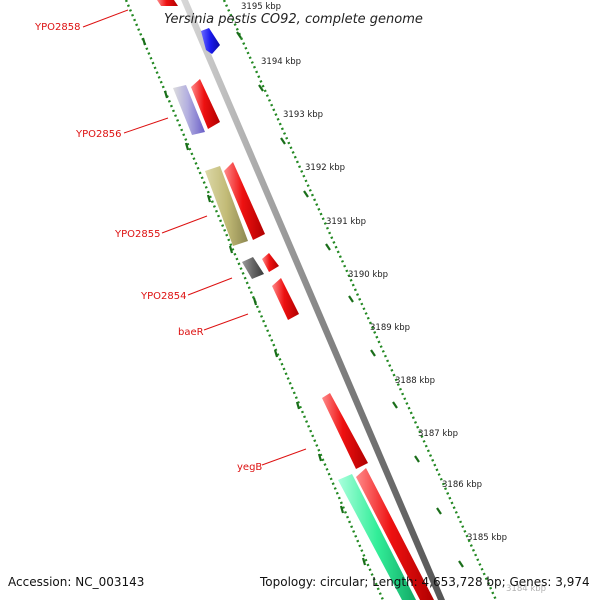  What do you see at coordinates (368, 275) in the screenshot?
I see `scale-label: 3190 kbp` at bounding box center [368, 275].